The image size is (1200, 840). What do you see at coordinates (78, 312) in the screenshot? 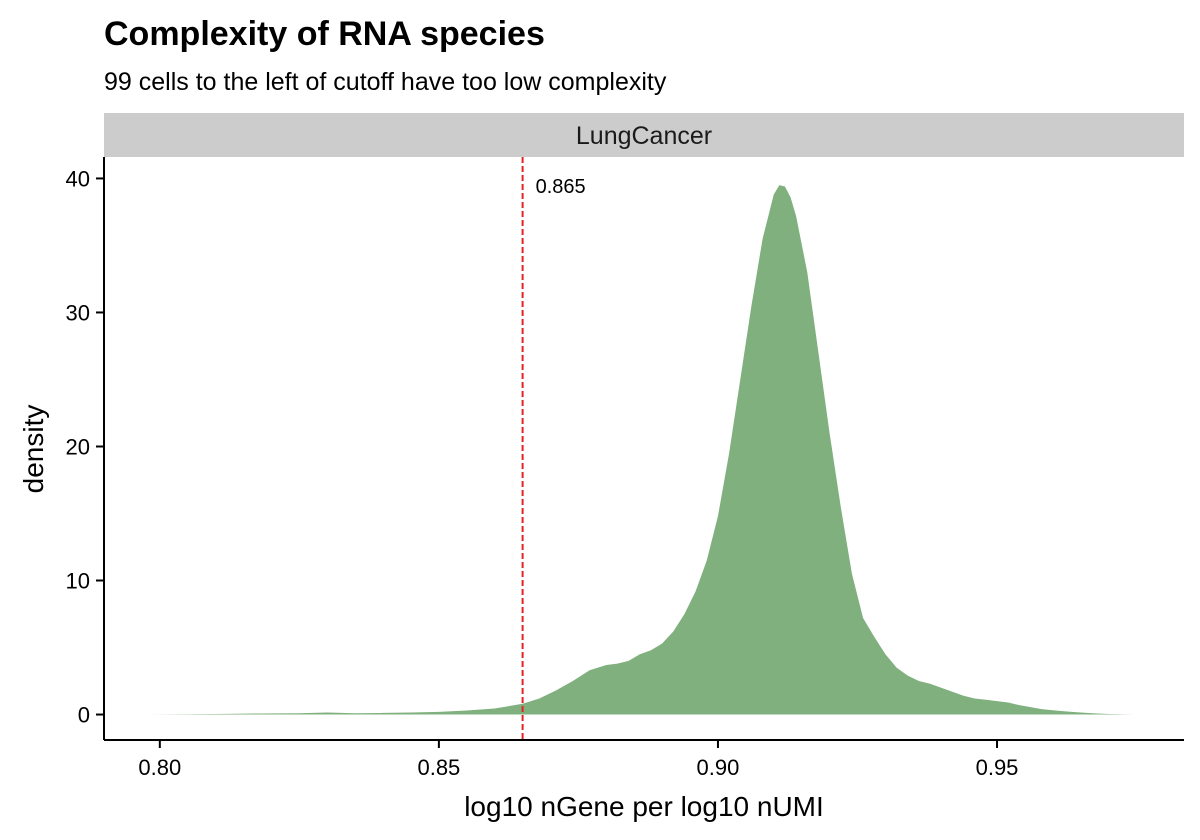
I see `y-tick-label: 30` at bounding box center [78, 312].